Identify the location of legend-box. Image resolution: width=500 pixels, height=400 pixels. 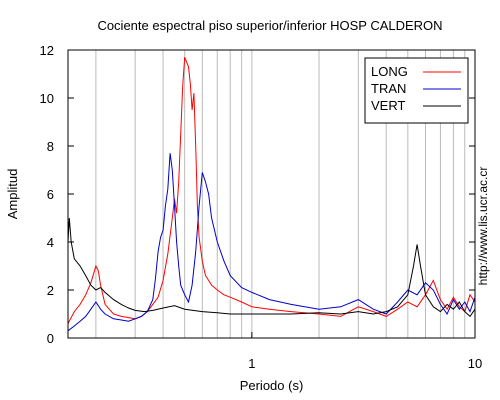
(416, 90).